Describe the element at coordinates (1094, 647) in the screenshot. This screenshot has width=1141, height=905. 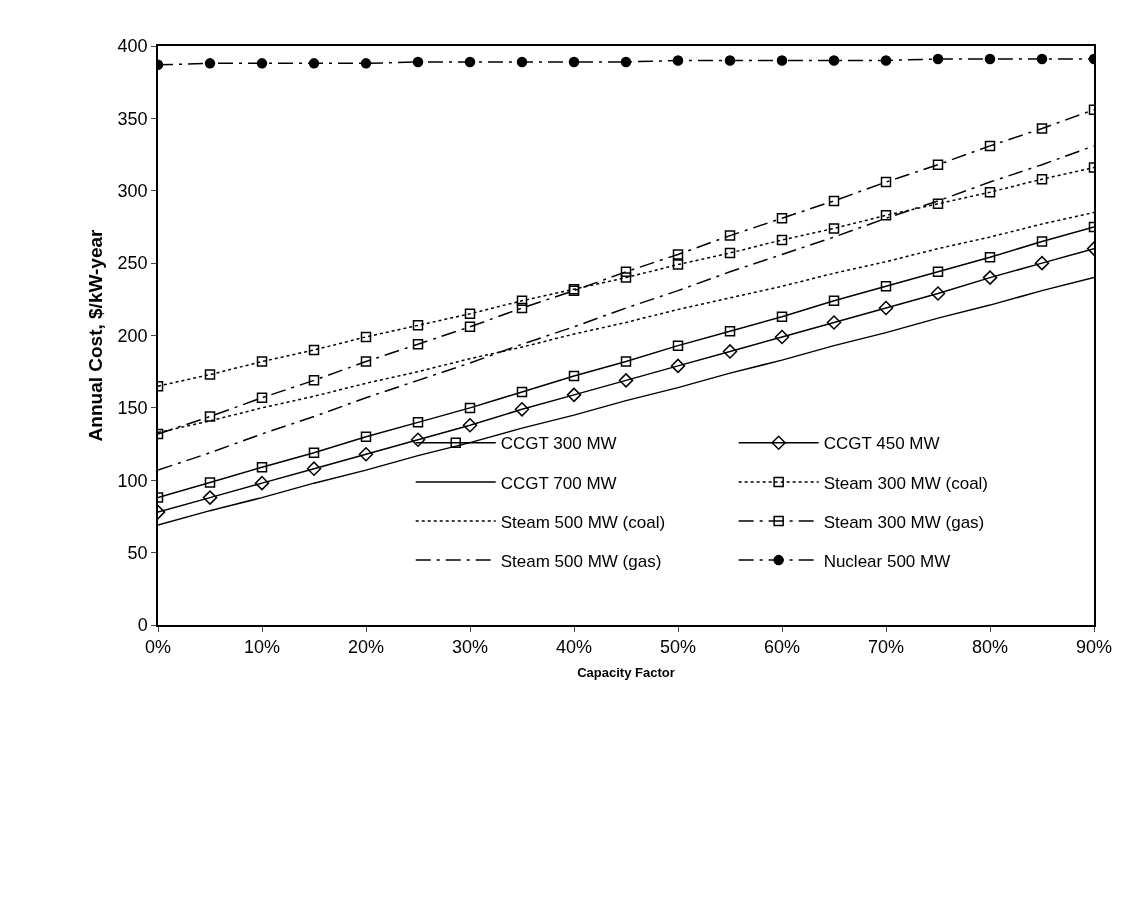
I see `x-tick-label: 90%` at that location.